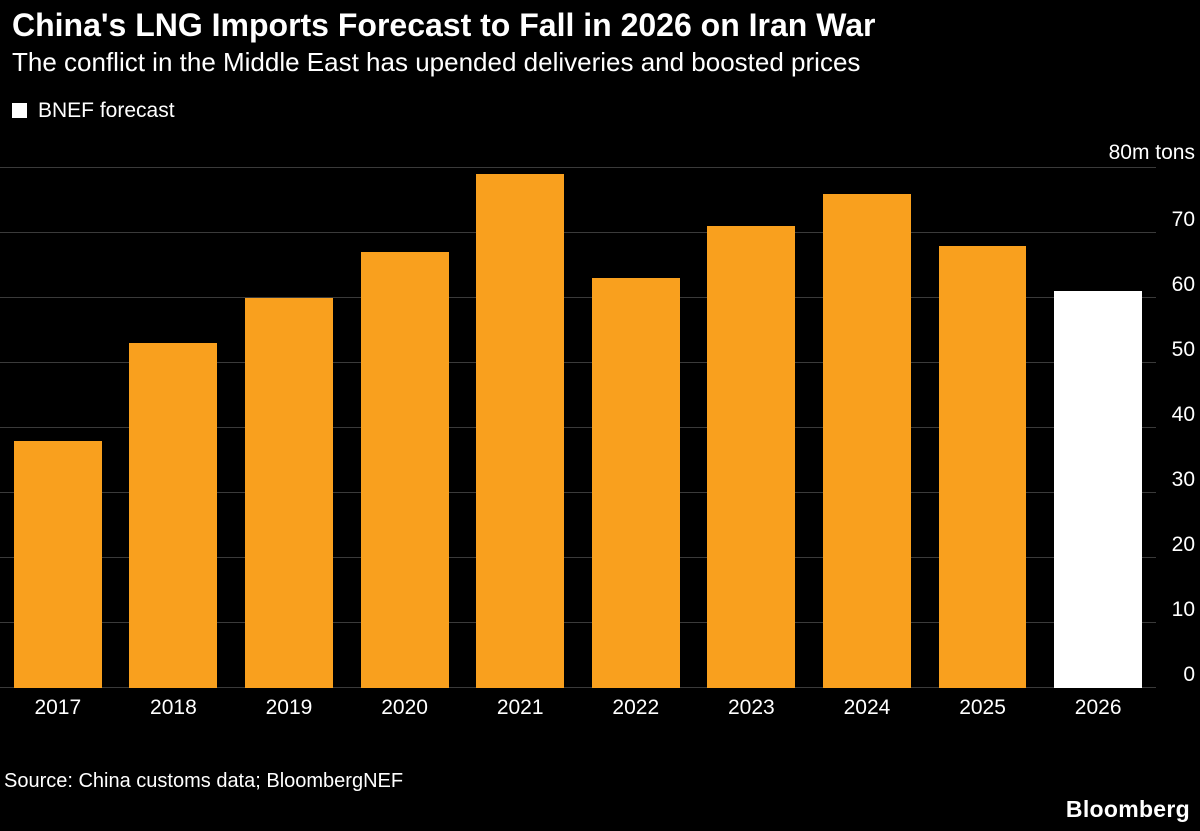 This screenshot has width=1200, height=831. Describe the element at coordinates (1098, 707) in the screenshot. I see `x-tick-2026: 2026` at that location.